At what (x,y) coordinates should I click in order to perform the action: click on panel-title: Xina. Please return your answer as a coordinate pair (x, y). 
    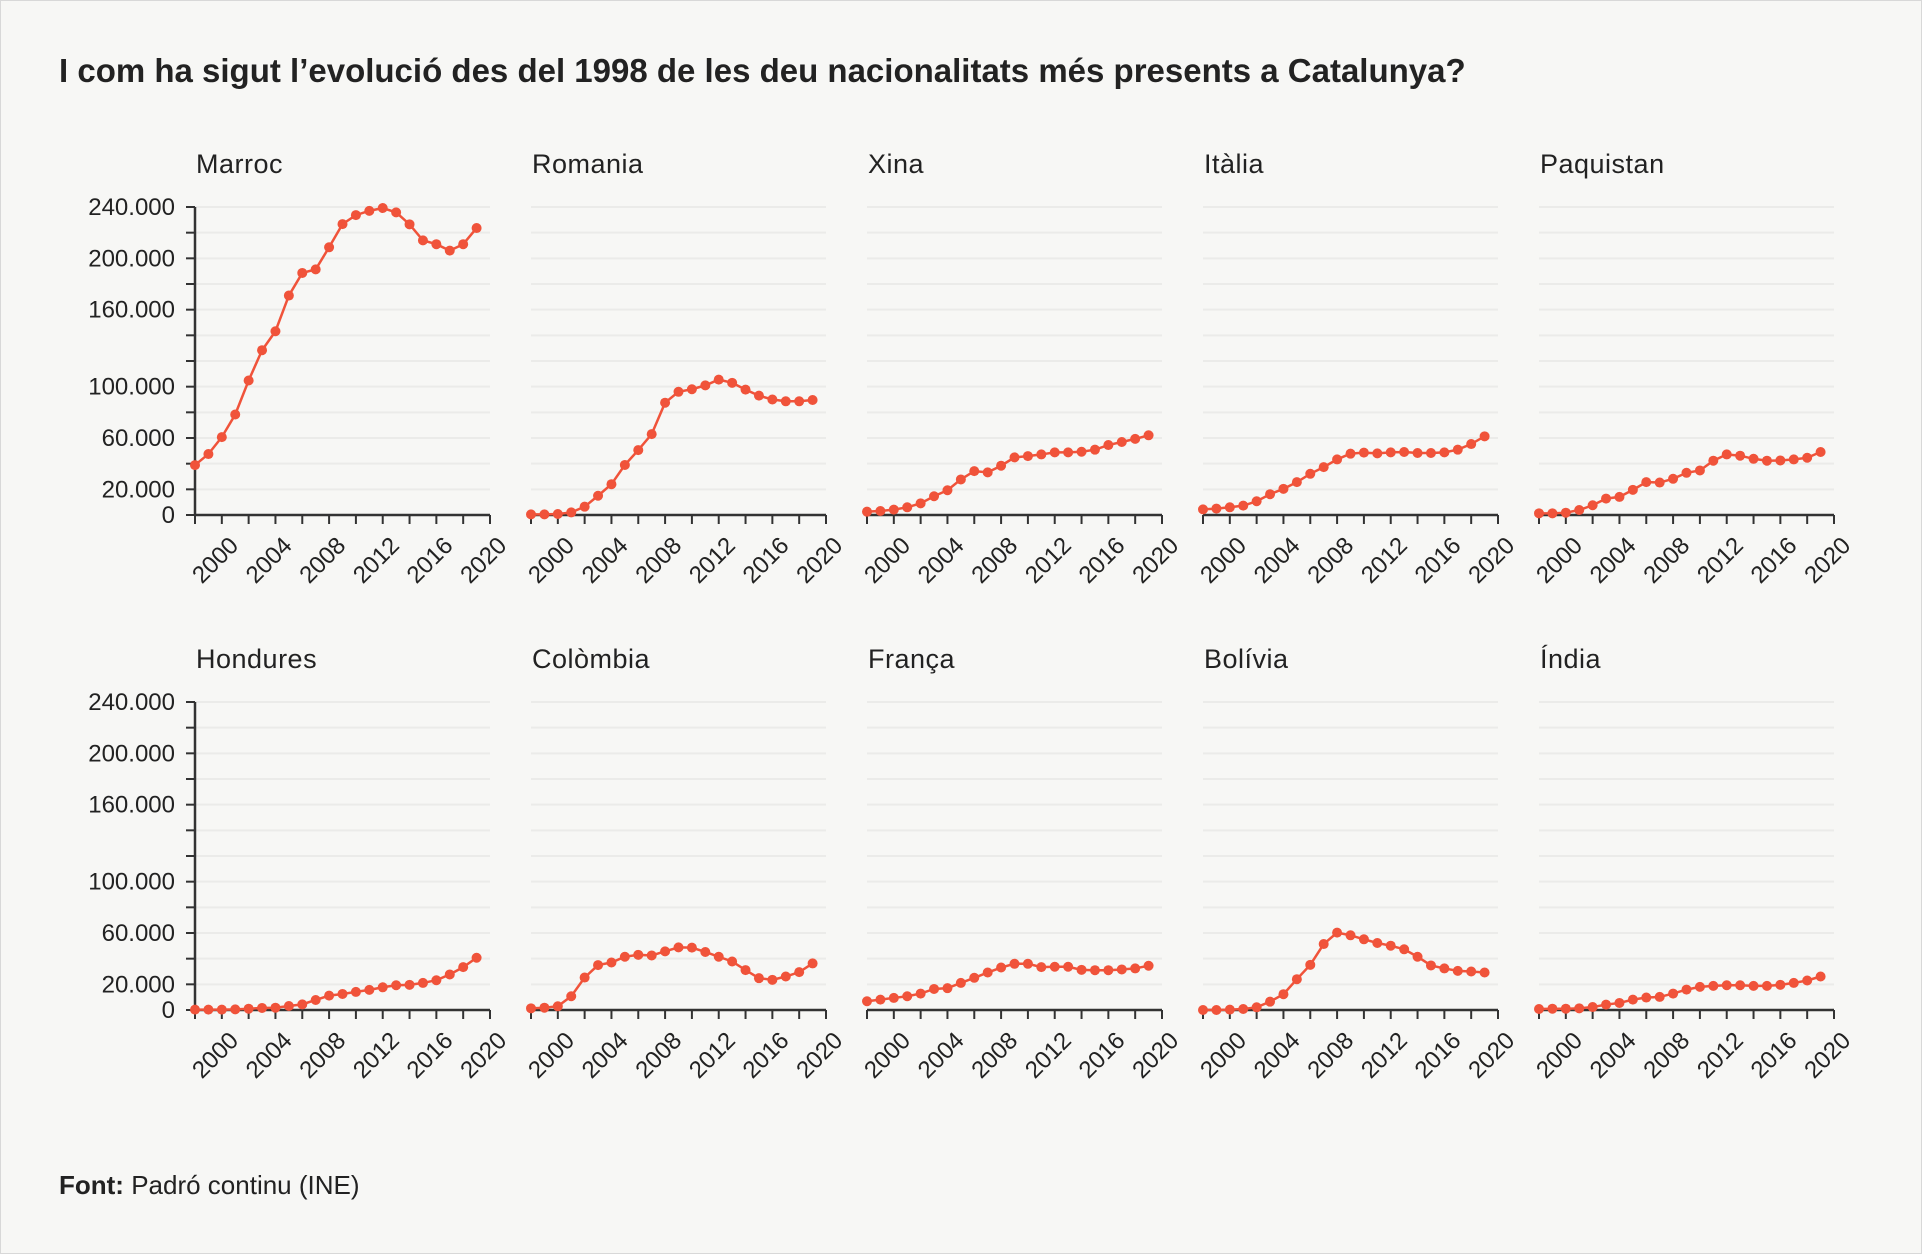
    Looking at the image, I should click on (896, 164).